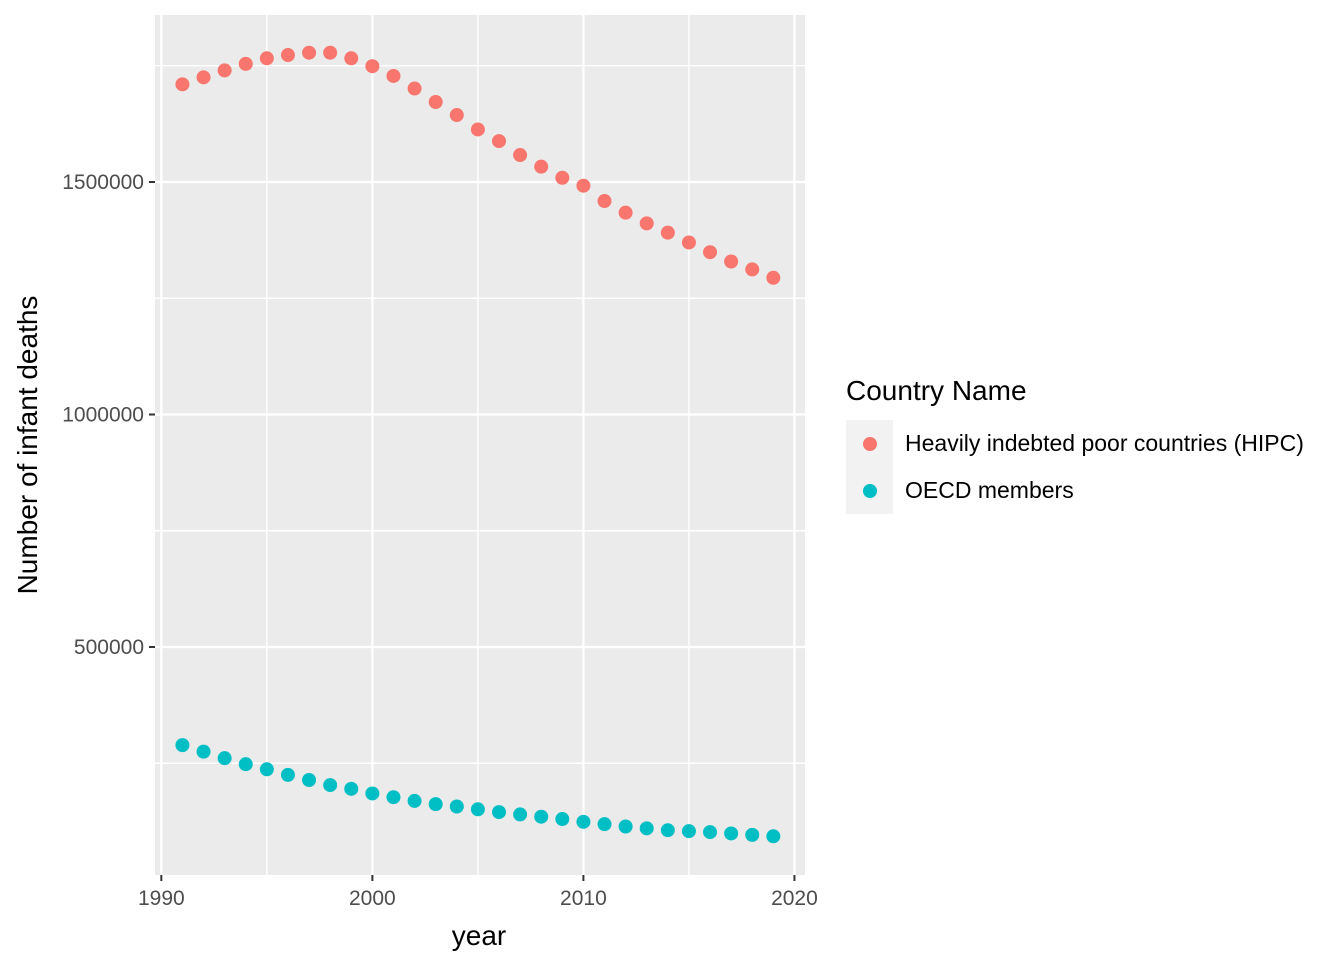 Image resolution: width=1344 pixels, height=960 pixels. I want to click on x-tick-label: 1990, so click(161, 898).